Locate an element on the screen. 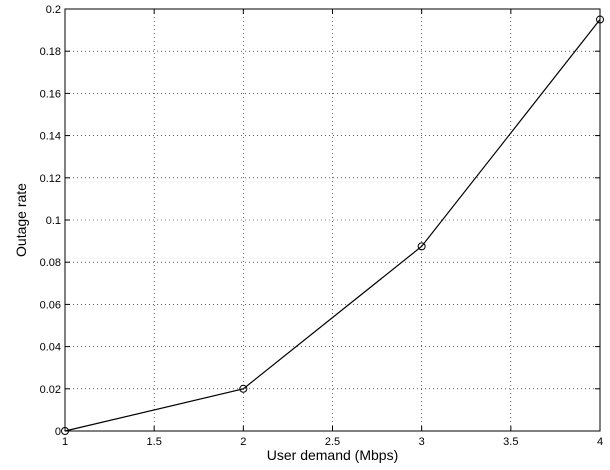 This screenshot has width=610, height=470. y-tick-label: 0.02 is located at coordinates (50, 390).